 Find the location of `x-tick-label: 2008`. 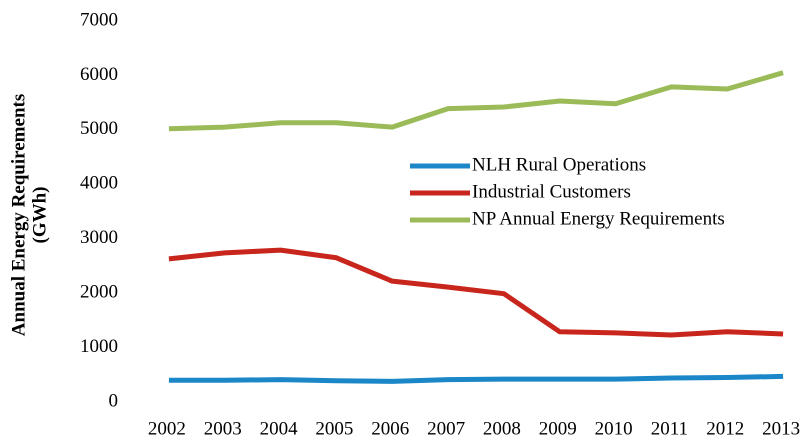

x-tick-label: 2008 is located at coordinates (502, 428).